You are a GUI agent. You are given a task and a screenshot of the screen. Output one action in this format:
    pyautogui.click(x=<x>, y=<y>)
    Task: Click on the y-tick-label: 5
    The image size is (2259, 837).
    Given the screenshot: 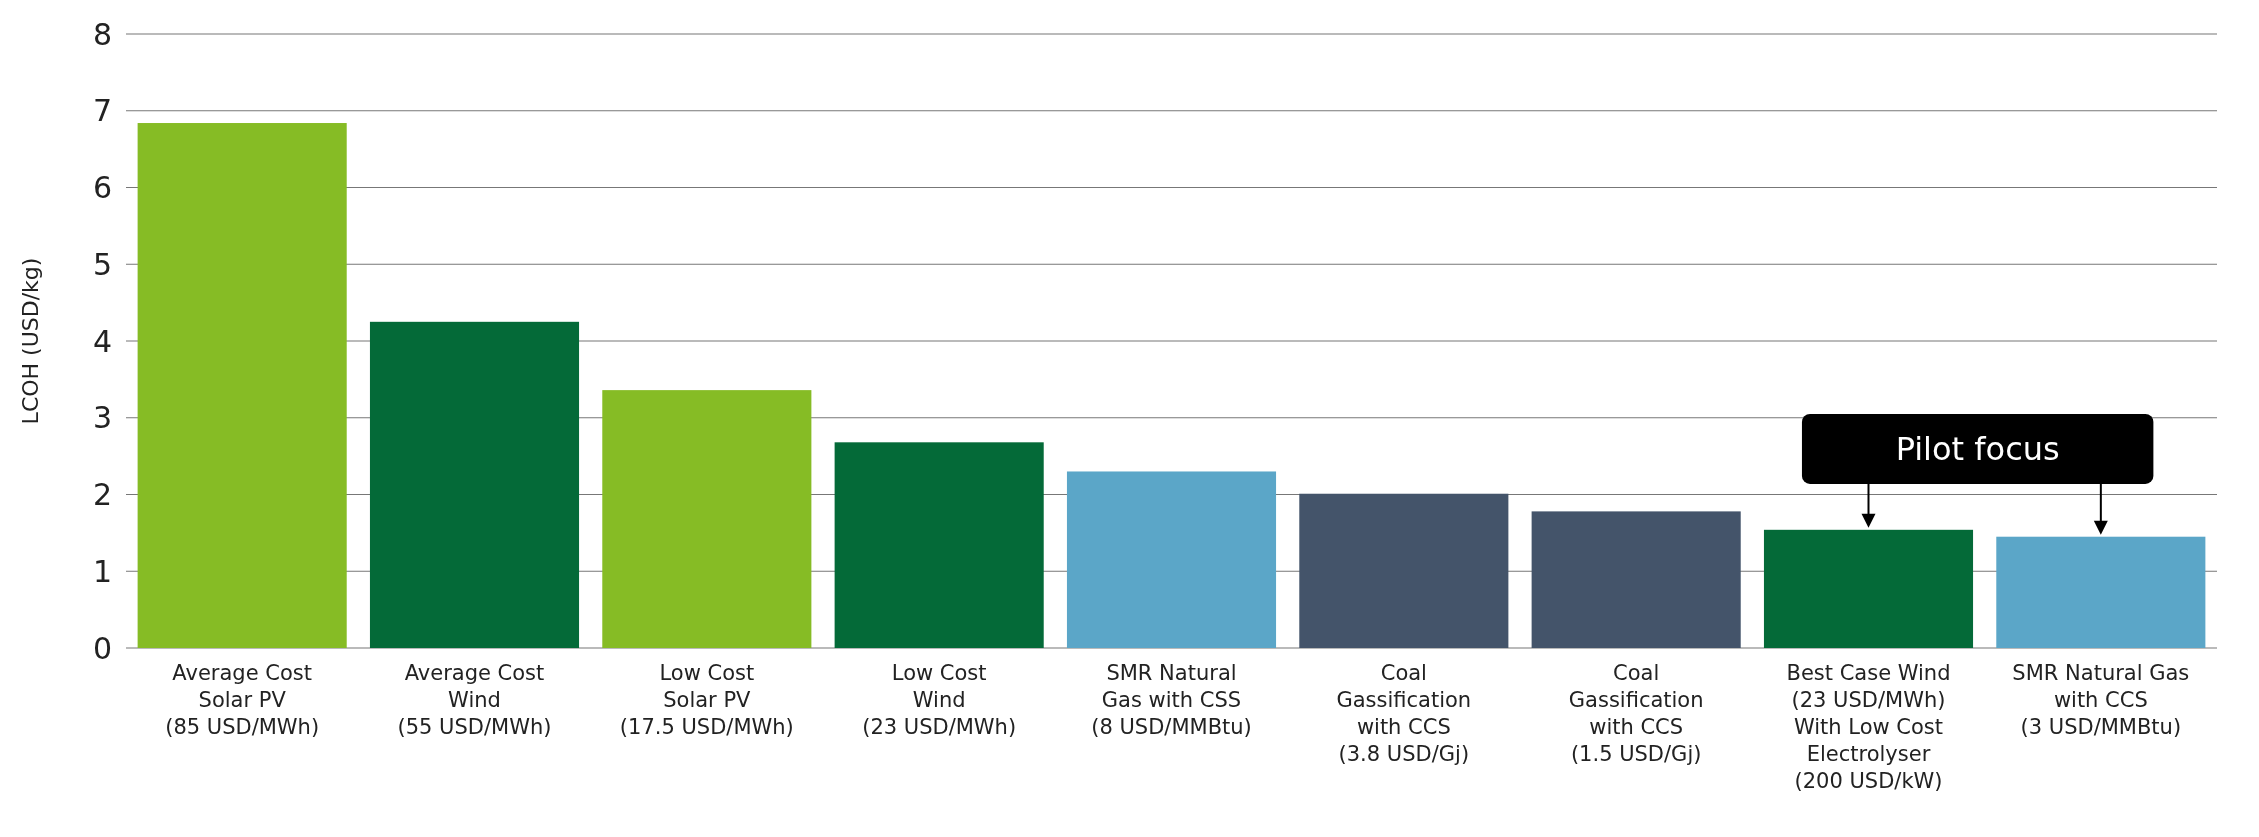 What is the action you would take?
    pyautogui.click(x=102, y=264)
    